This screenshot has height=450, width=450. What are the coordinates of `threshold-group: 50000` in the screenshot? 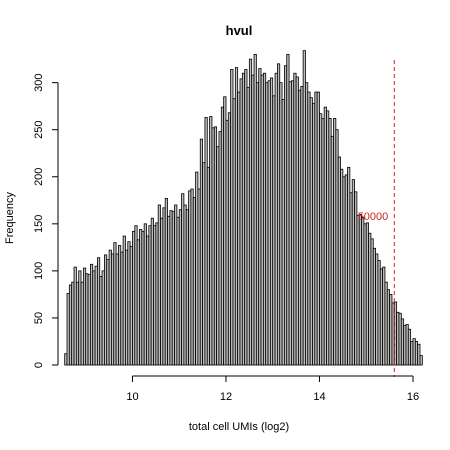 It's located at (376, 218).